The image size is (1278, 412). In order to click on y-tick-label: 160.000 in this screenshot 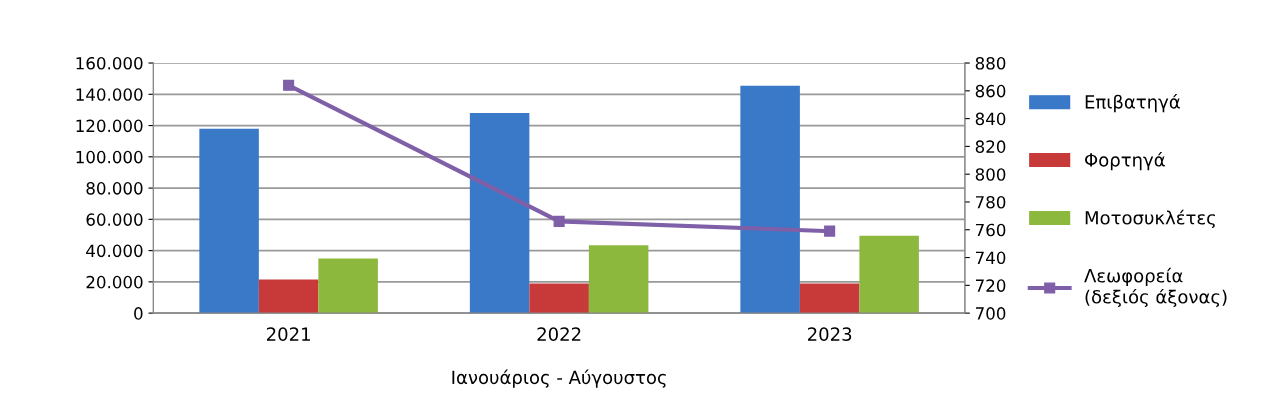, I will do `click(109, 63)`.